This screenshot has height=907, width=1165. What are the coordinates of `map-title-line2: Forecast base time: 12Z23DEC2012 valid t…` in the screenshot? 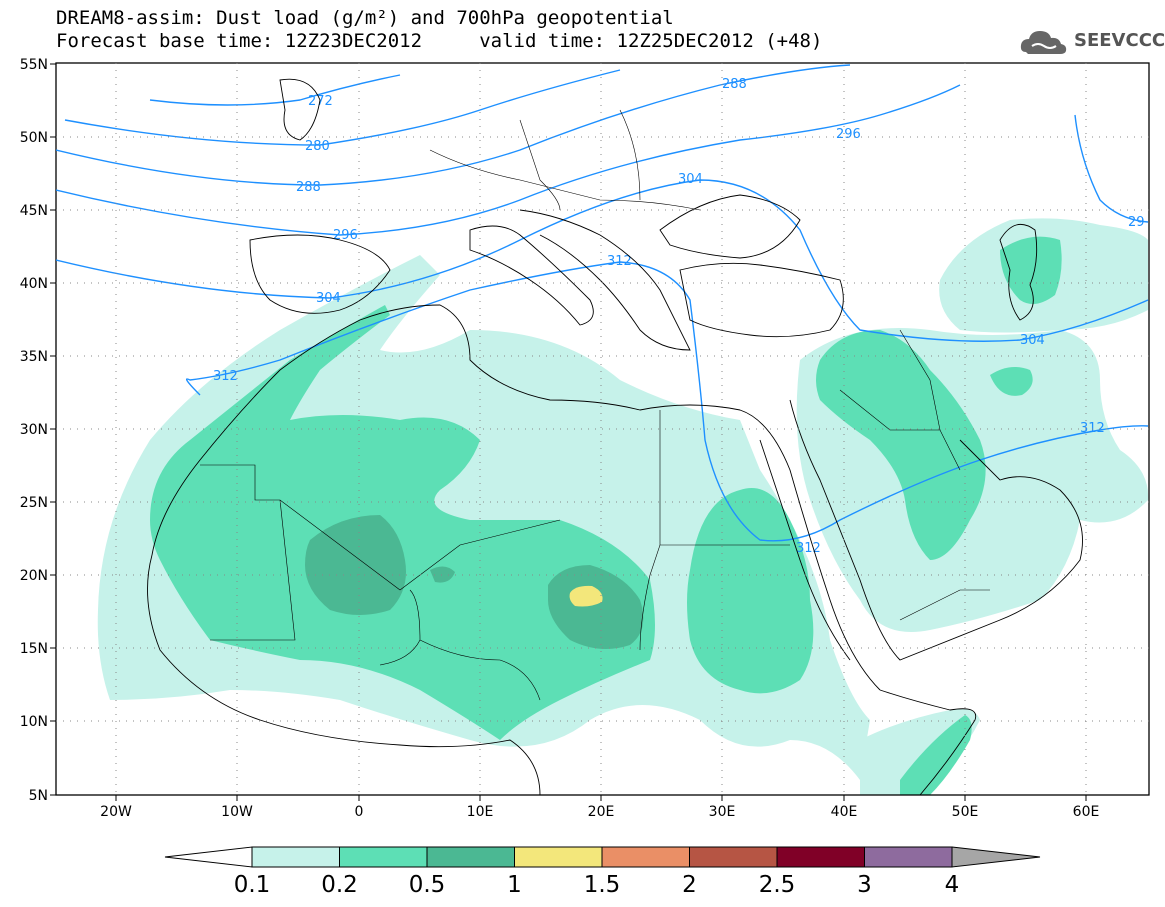 It's located at (439, 41).